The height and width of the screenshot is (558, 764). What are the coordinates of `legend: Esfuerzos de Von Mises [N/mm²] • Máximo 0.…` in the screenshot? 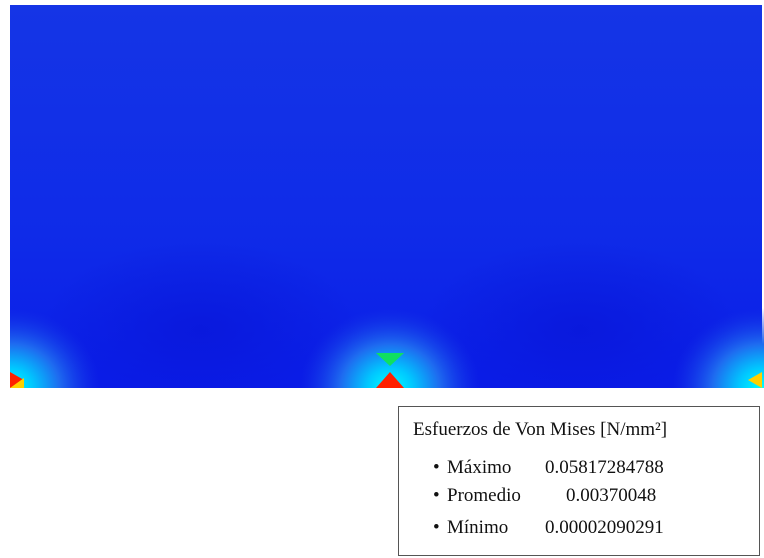 It's located at (579, 481).